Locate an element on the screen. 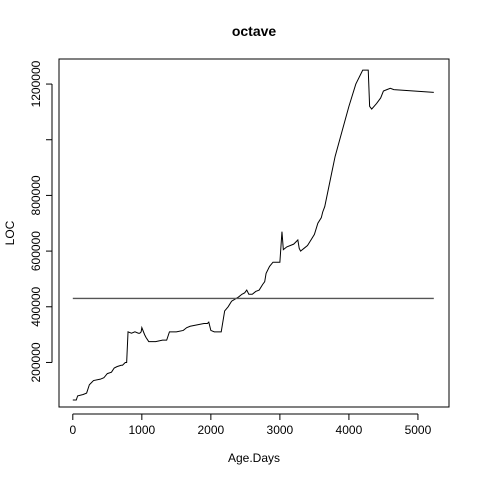  x-tick-label: 3000 is located at coordinates (280, 430).